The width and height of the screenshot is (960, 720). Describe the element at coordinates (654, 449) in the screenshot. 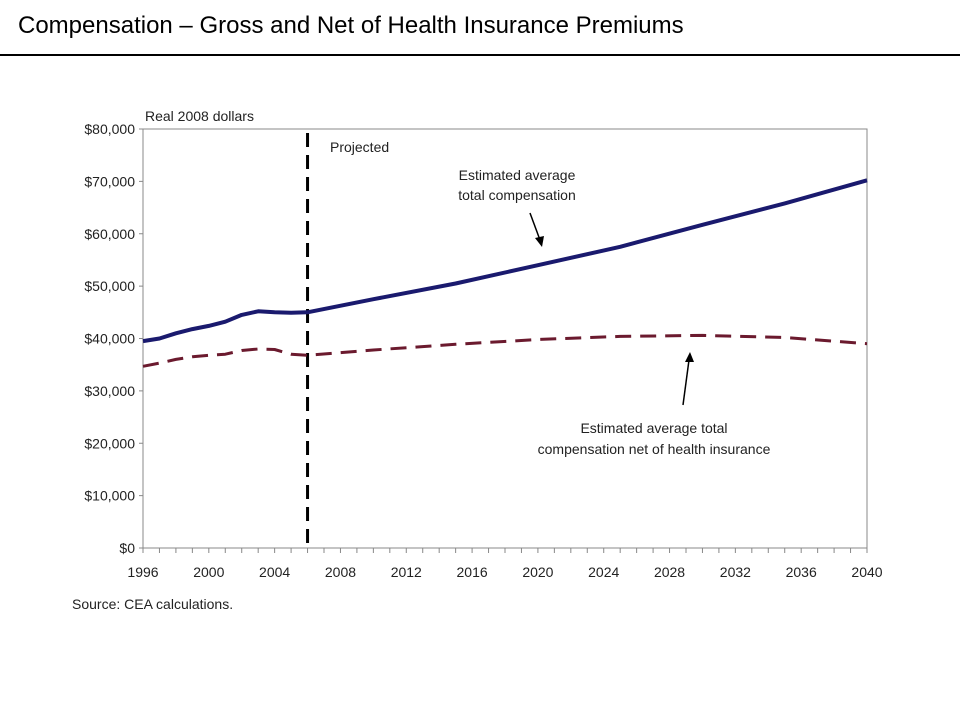

I see `annotation-net-line2: compensation net of health insurance` at that location.